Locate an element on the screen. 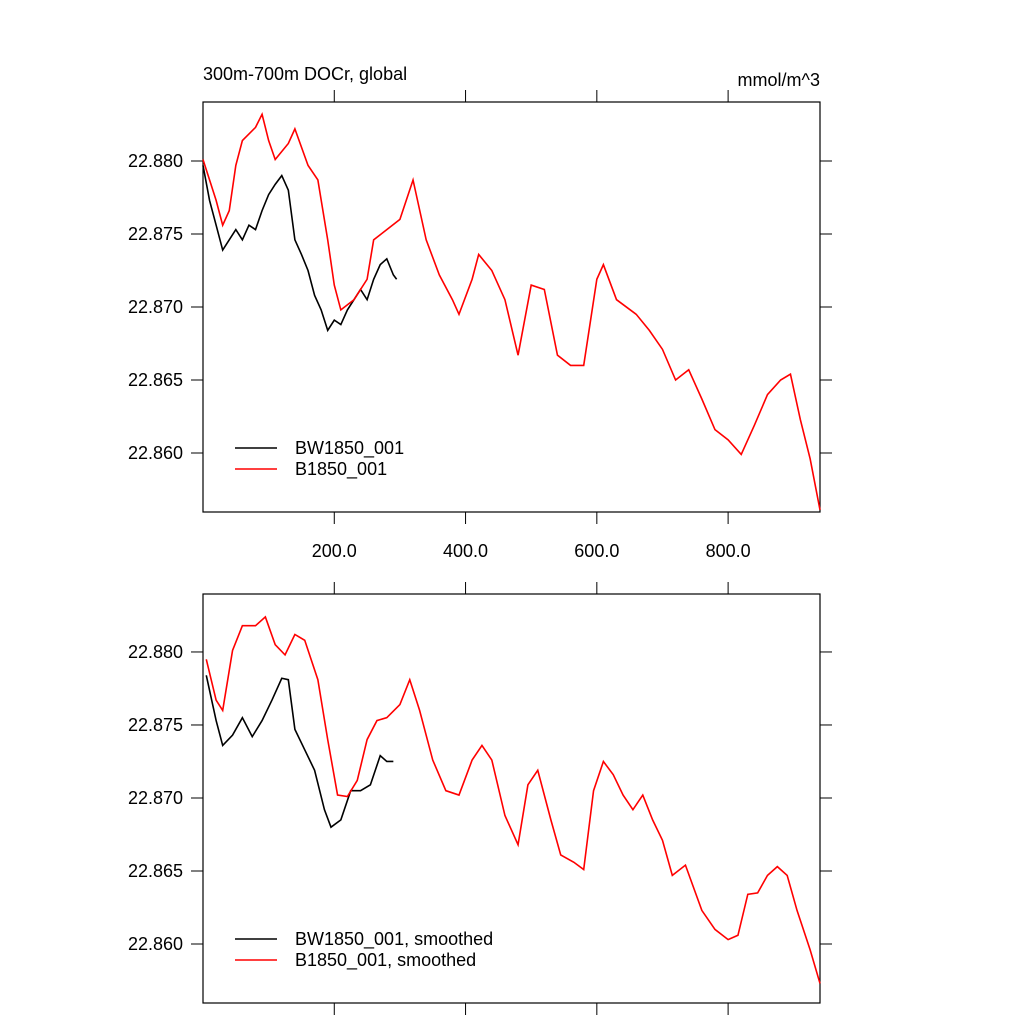 This screenshot has height=1029, width=1024. legend-label: BW1850_001 is located at coordinates (349, 448).